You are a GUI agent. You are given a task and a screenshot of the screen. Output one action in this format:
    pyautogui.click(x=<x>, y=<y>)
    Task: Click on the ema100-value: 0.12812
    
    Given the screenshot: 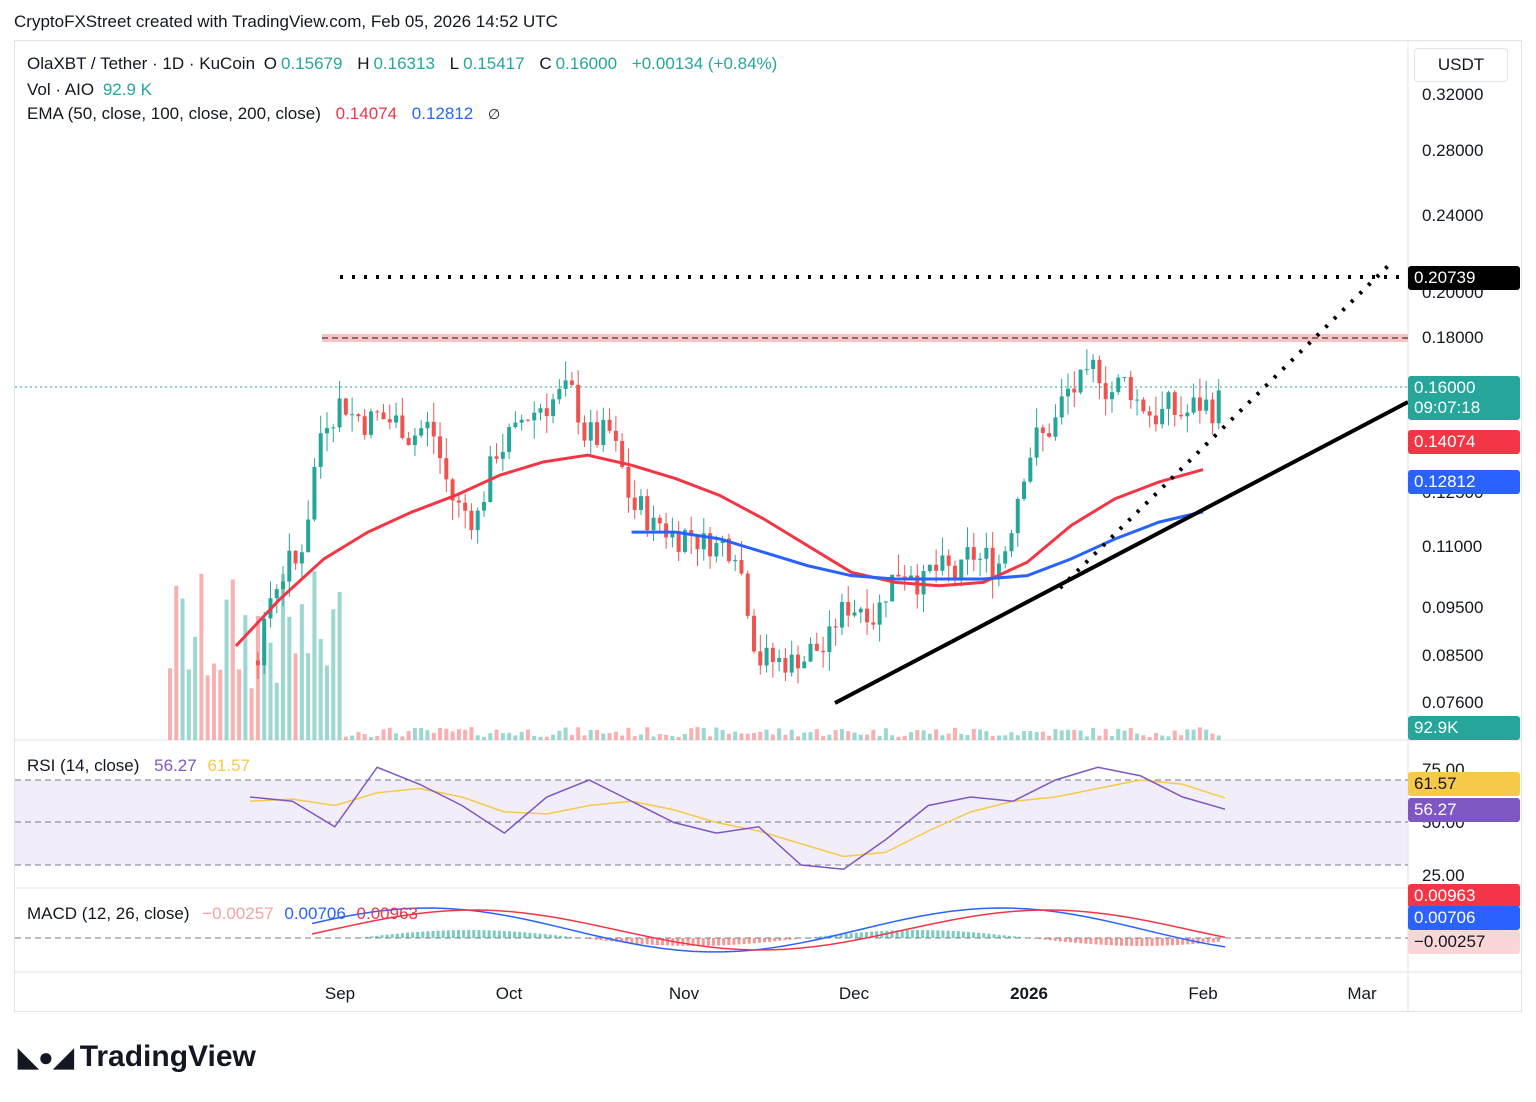 What is the action you would take?
    pyautogui.click(x=442, y=113)
    